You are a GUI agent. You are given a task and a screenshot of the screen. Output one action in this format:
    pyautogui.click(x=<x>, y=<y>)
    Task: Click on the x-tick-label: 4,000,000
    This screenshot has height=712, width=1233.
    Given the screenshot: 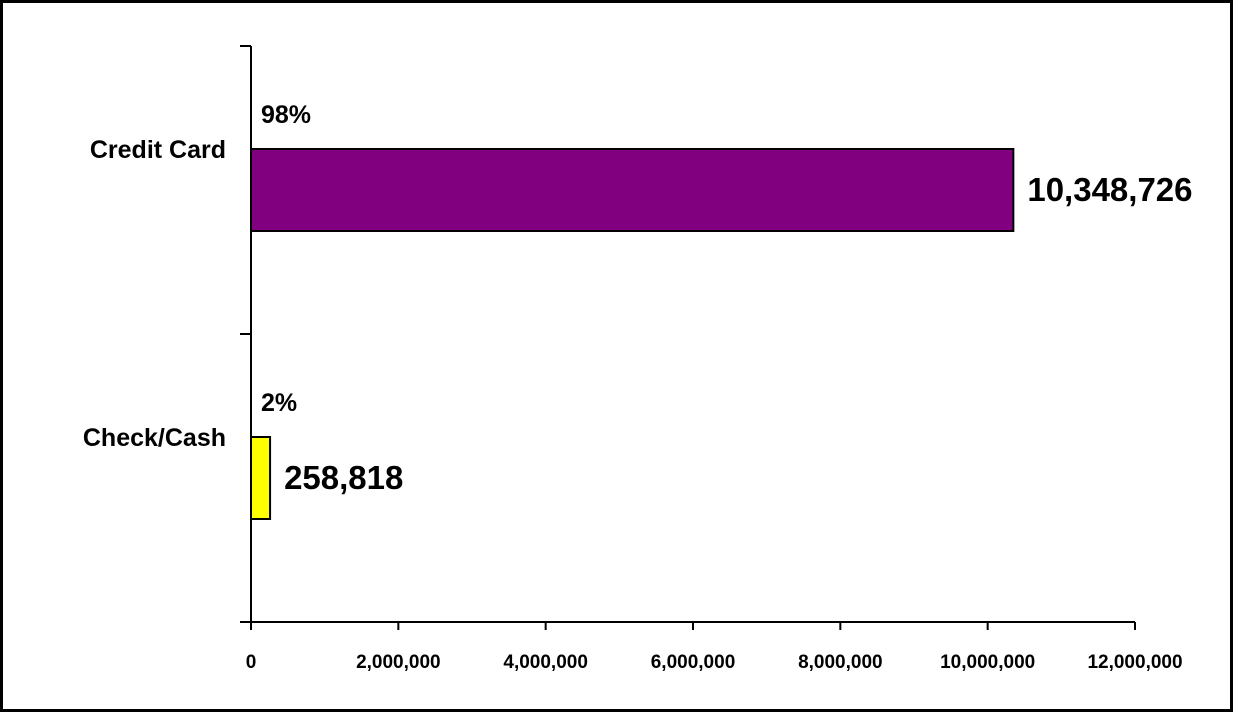 What is the action you would take?
    pyautogui.click(x=545, y=662)
    